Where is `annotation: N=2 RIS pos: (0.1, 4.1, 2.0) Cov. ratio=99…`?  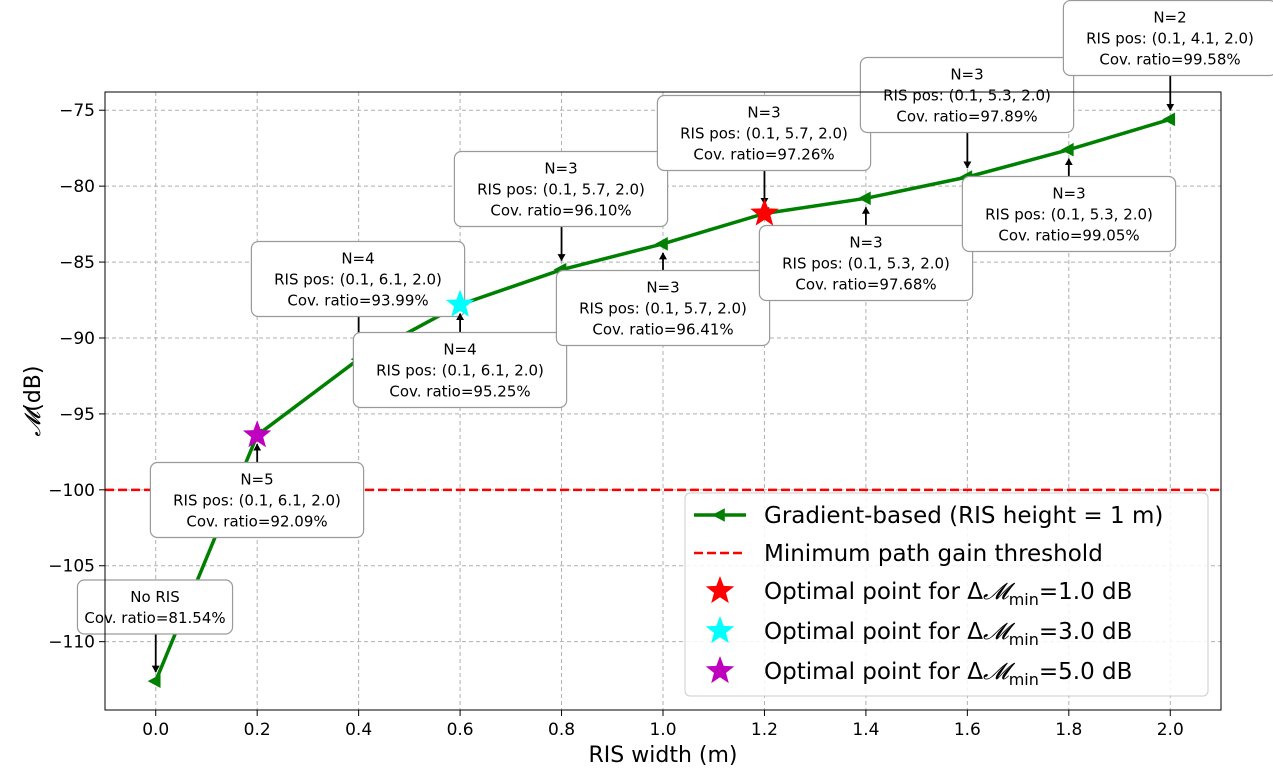 annotation: N=2 RIS pos: (0.1, 4.1, 2.0) Cov. ratio=99… is located at coordinates (1167, 55).